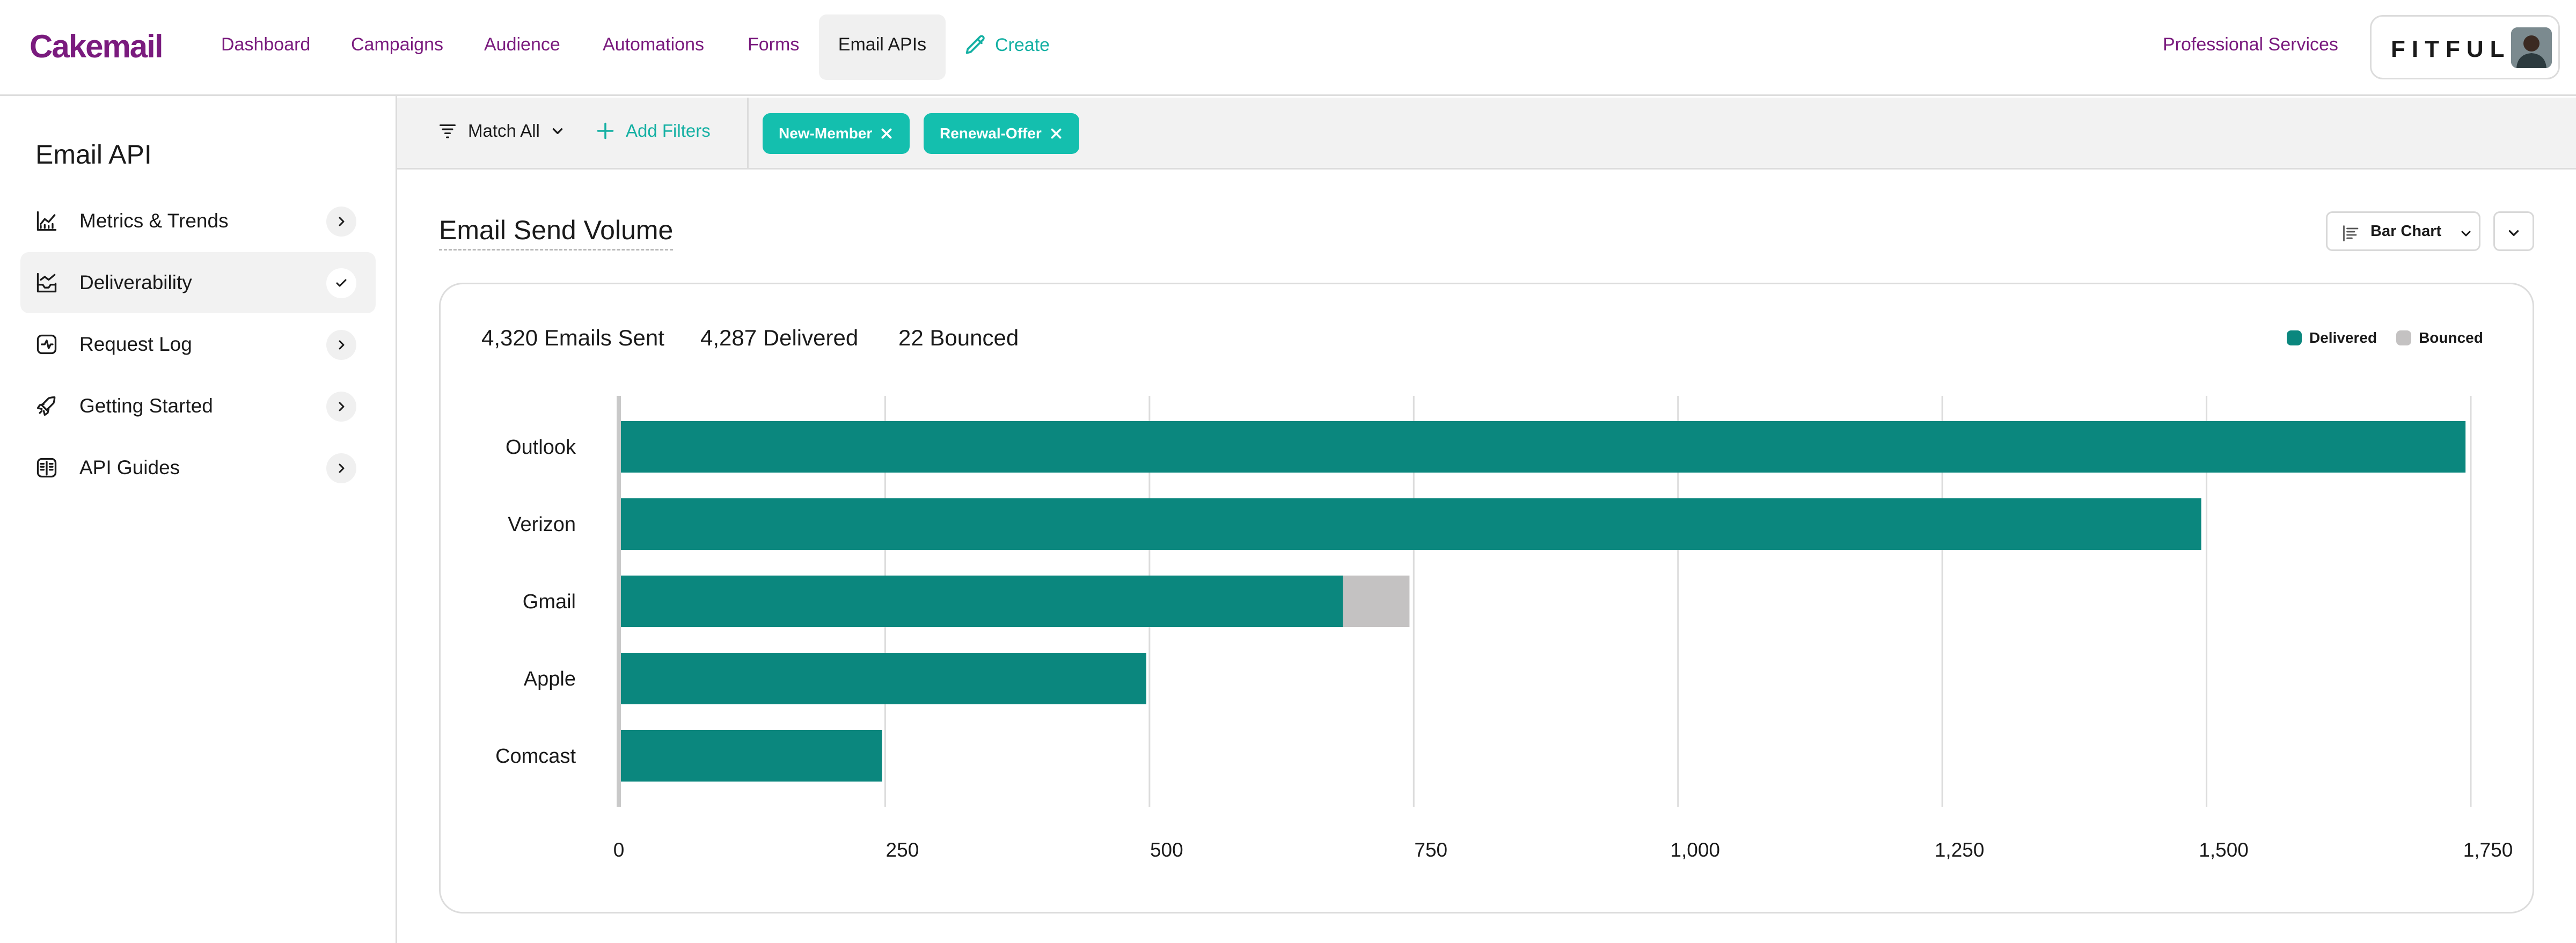 This screenshot has width=2576, height=943. What do you see at coordinates (198, 344) in the screenshot?
I see `sidebar-item-request-log: Request Log` at bounding box center [198, 344].